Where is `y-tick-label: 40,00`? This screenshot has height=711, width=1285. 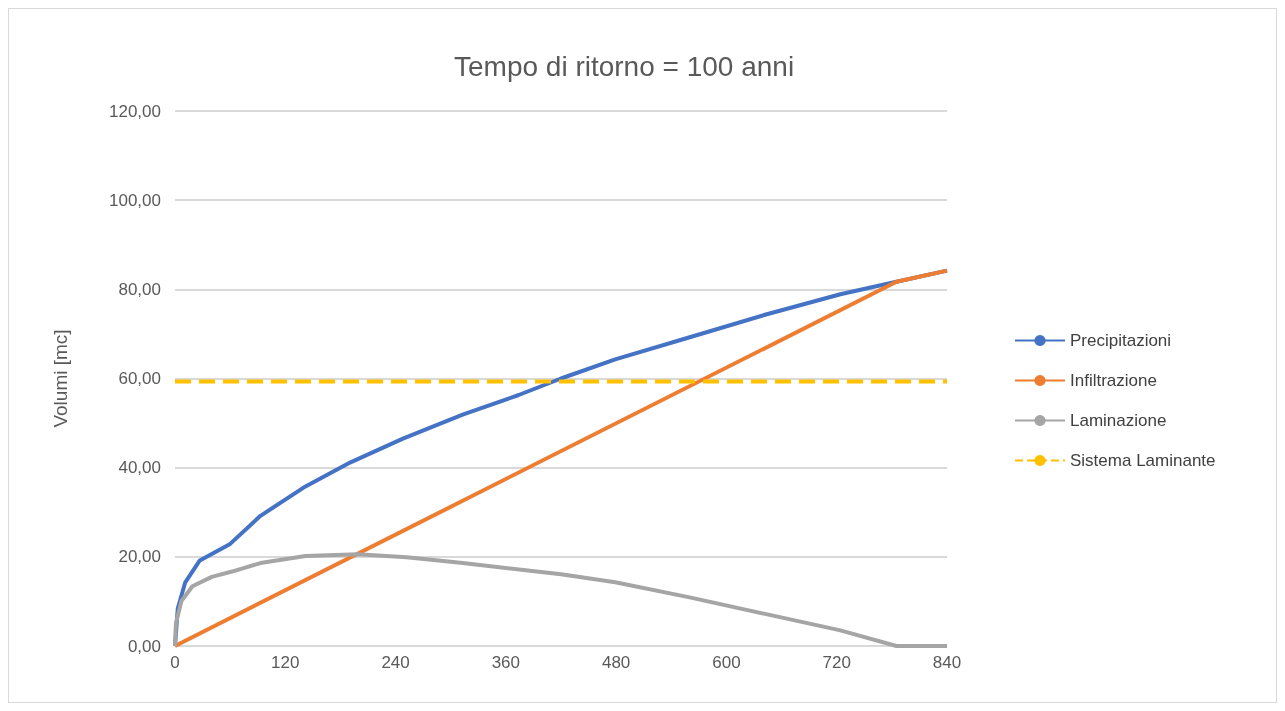 y-tick-label: 40,00 is located at coordinates (139, 468).